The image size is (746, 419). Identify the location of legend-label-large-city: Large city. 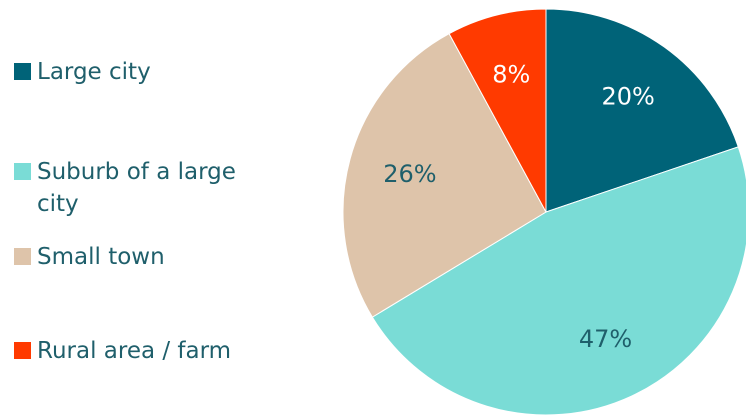
(94, 72).